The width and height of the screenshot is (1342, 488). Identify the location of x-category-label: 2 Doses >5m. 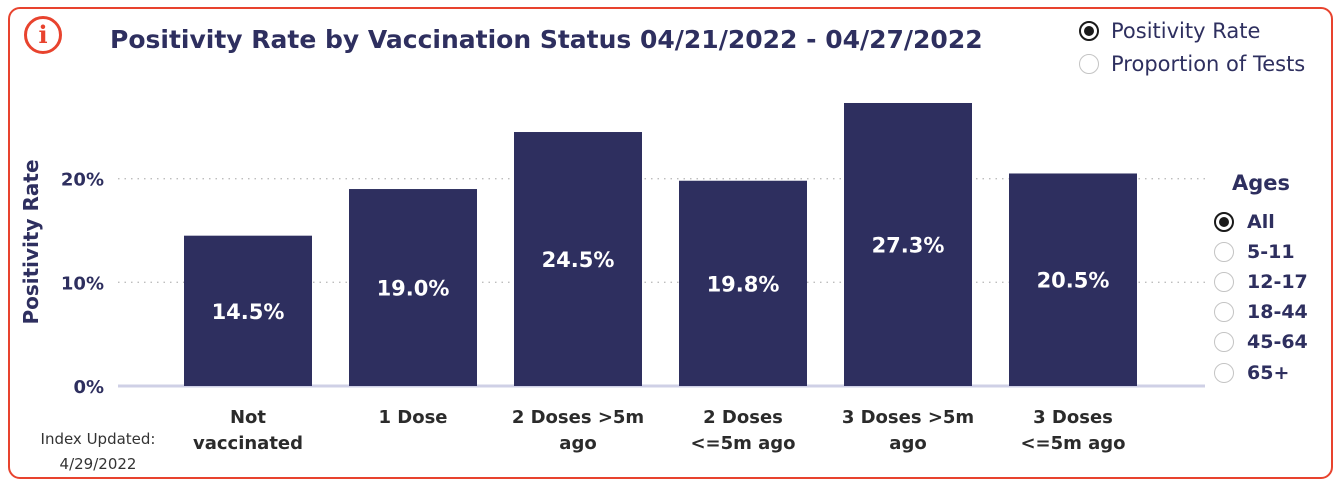
(578, 417).